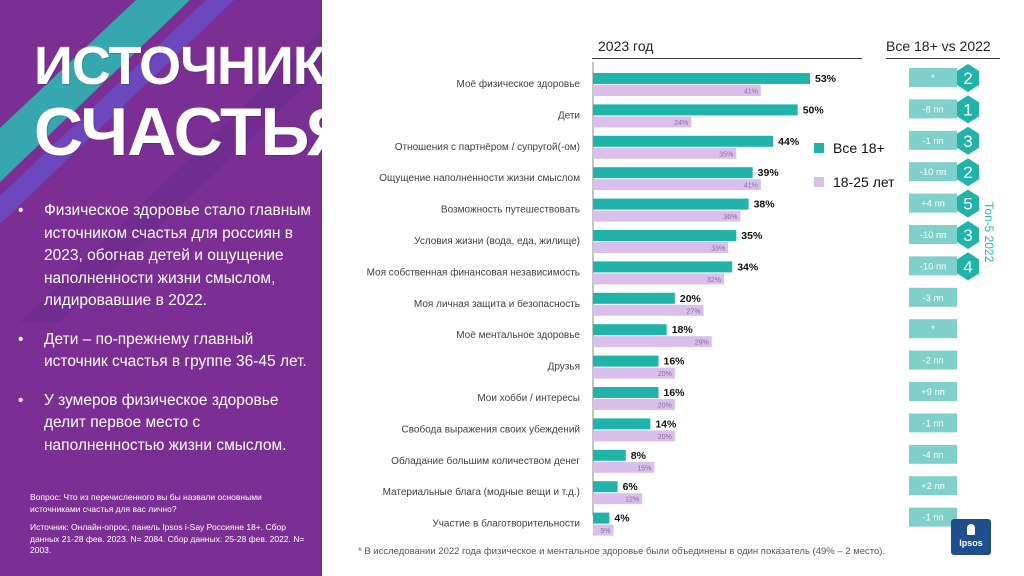  Describe the element at coordinates (626, 46) in the screenshot. I see `chart-header-year: 2023 год` at that location.